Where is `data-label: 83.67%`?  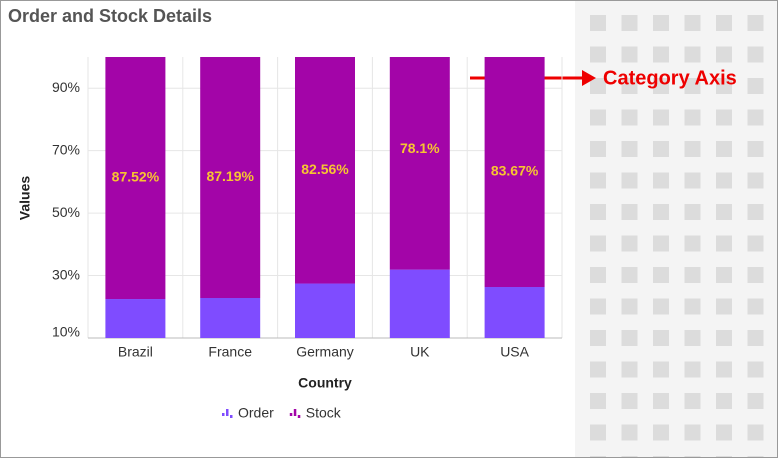
data-label: 83.67% is located at coordinates (515, 171).